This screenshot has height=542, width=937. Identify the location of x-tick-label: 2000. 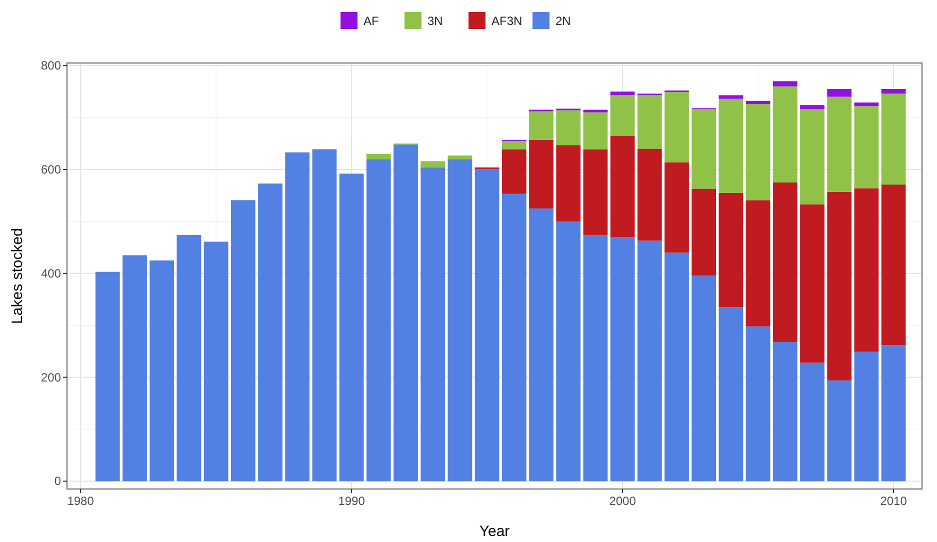
(622, 501).